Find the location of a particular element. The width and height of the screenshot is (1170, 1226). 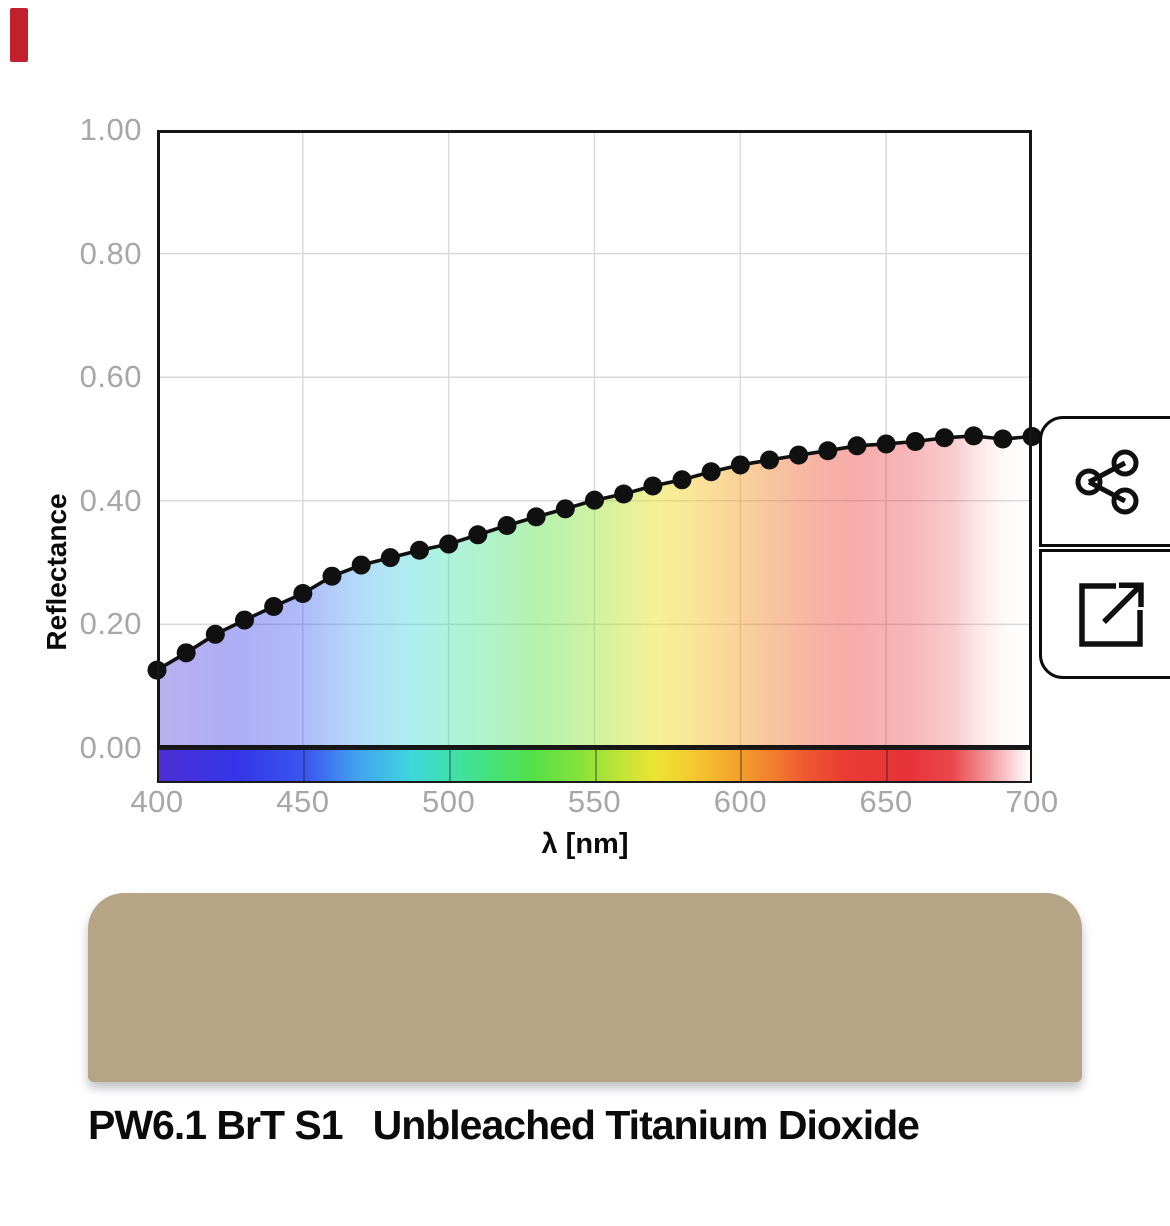

x-tick-label: 400 is located at coordinates (157, 801).